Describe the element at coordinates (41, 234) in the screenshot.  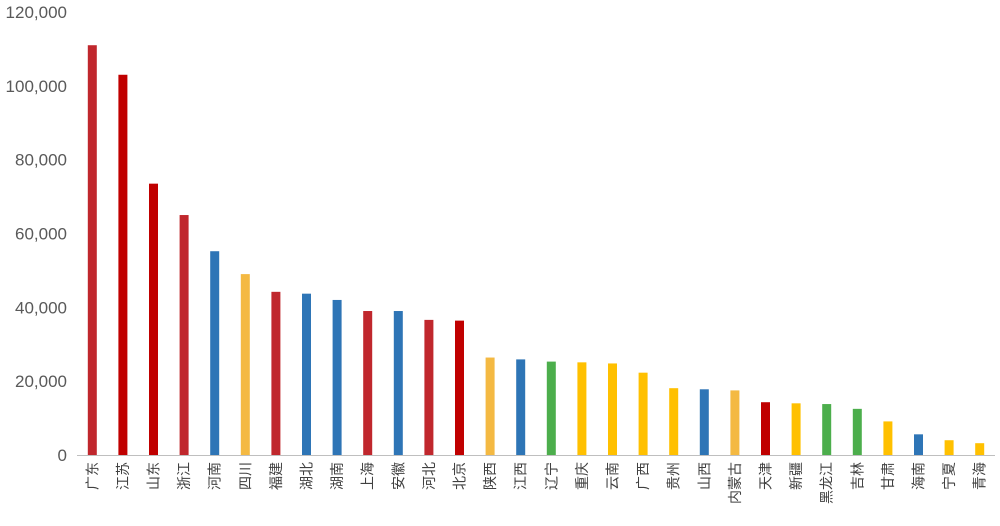
I see `y-tick-label: 60,000` at that location.